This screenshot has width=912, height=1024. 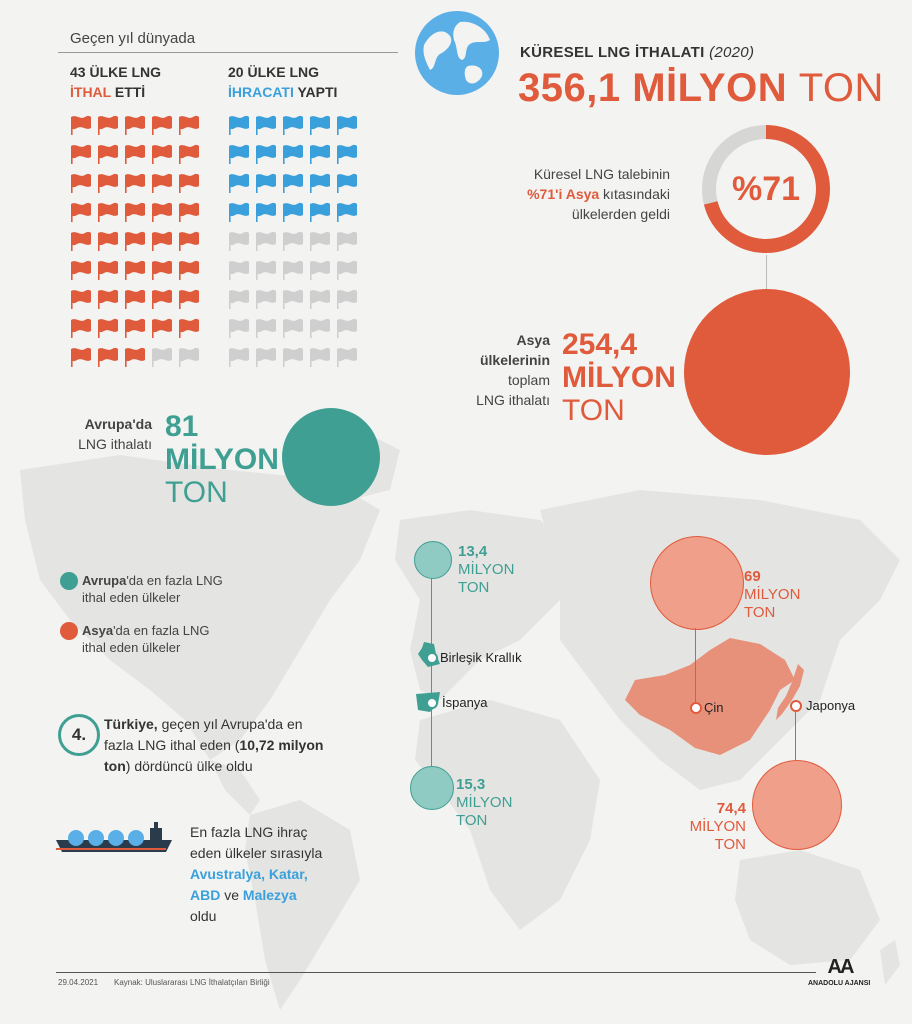 I want to click on importers-heading: 43 ÜLKE LNG İTHAL ETTİ, so click(x=115, y=82).